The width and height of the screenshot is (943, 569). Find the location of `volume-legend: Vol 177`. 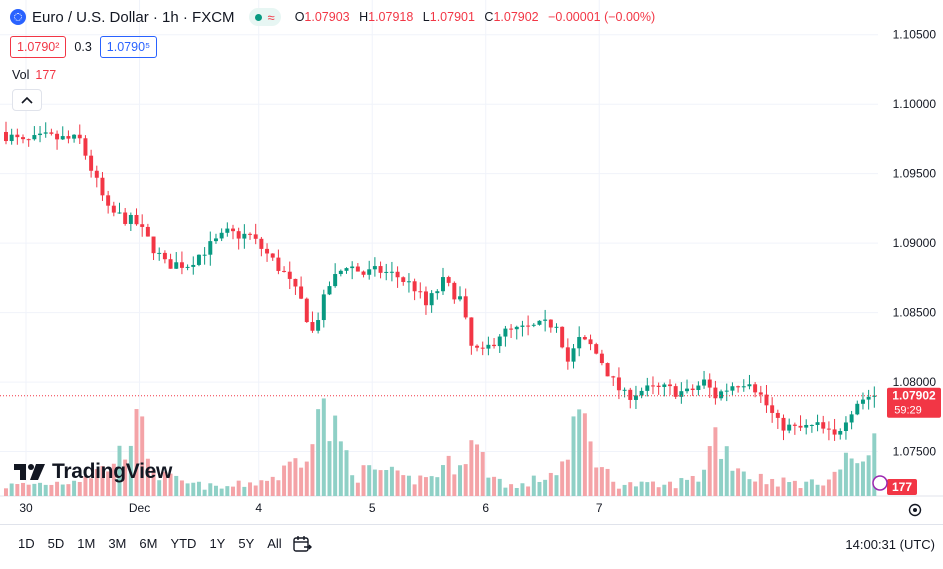

volume-legend: Vol 177 is located at coordinates (34, 75).